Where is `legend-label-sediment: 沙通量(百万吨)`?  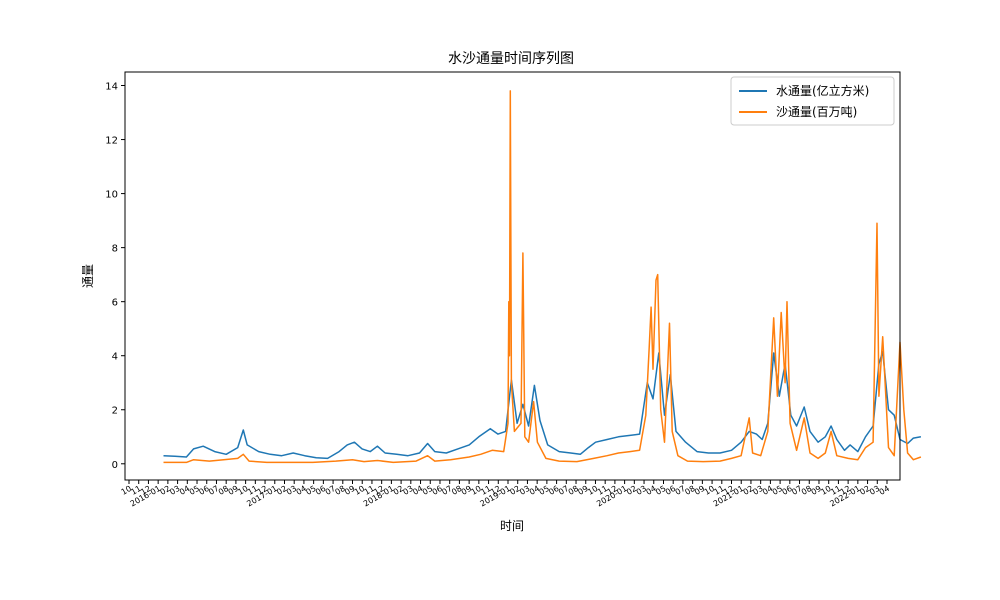 legend-label-sediment: 沙通量(百万吨) is located at coordinates (816, 112).